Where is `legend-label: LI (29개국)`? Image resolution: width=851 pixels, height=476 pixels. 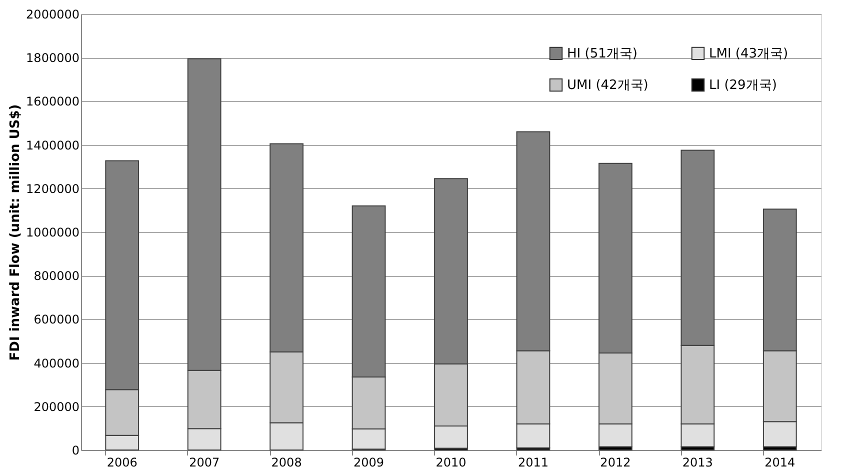
legend-label: LI (29개국) is located at coordinates (743, 85).